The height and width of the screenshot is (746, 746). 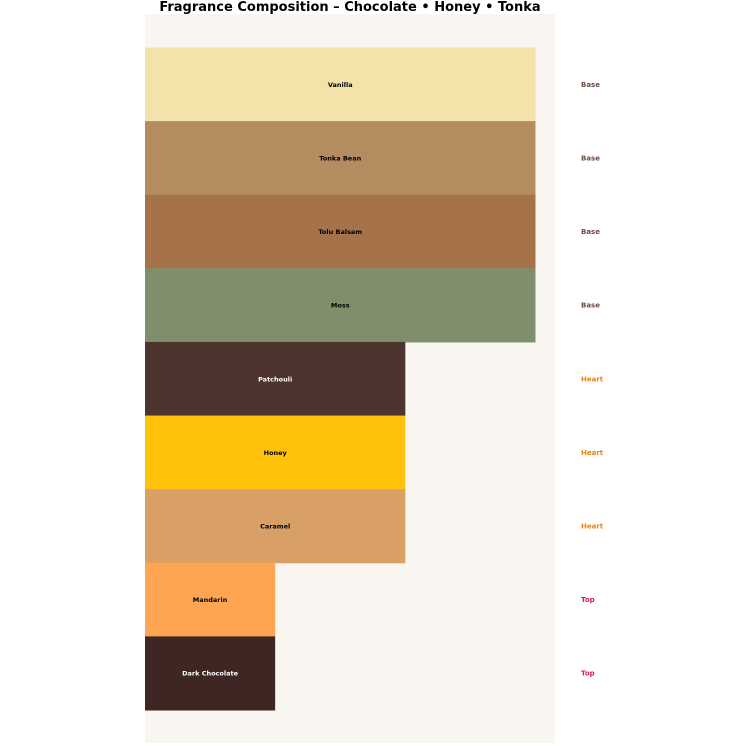 I want to click on bar-caramel, so click(x=275, y=526).